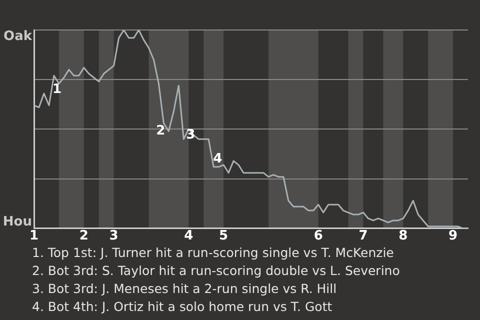  What do you see at coordinates (318, 236) in the screenshot?
I see `x-tick-label: 6` at bounding box center [318, 236].